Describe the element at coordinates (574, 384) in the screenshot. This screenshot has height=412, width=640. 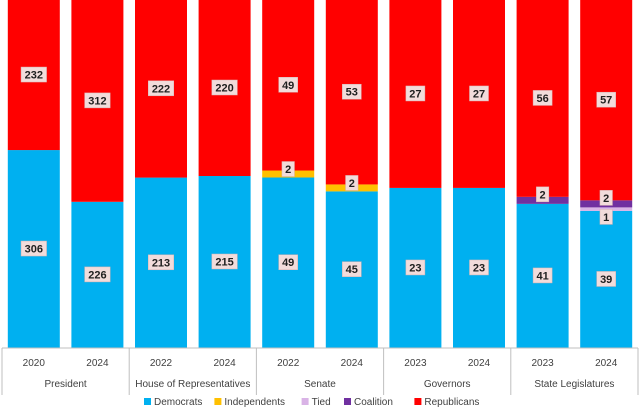
I see `group-label-state-legislatures: State Legislatures` at that location.